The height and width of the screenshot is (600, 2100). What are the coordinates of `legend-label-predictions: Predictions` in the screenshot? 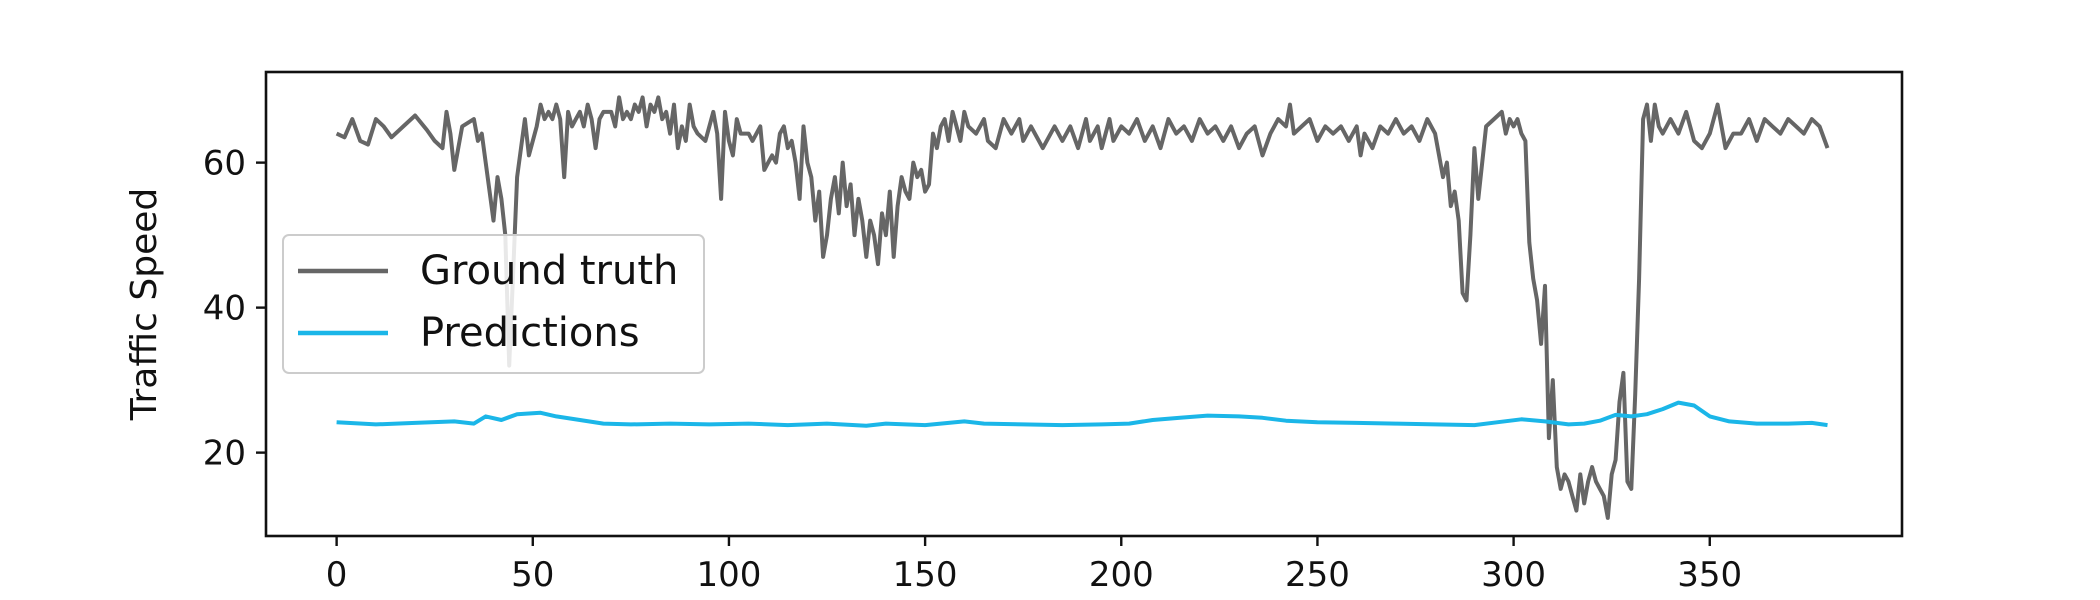 It's located at (530, 333).